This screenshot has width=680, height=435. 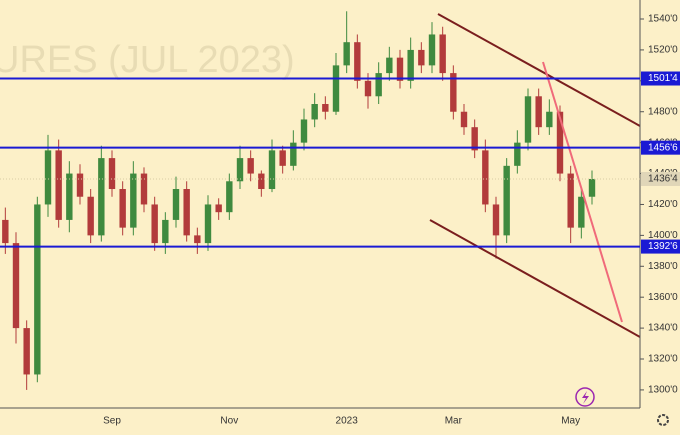 I want to click on x-tick-label: 2023, so click(x=347, y=421).